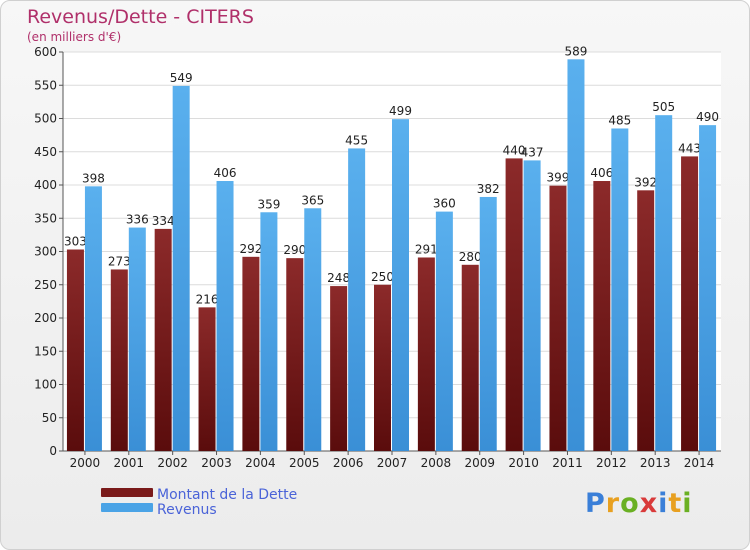 Image resolution: width=750 pixels, height=550 pixels. Describe the element at coordinates (470, 257) in the screenshot. I see `data-label-dette: 280` at that location.